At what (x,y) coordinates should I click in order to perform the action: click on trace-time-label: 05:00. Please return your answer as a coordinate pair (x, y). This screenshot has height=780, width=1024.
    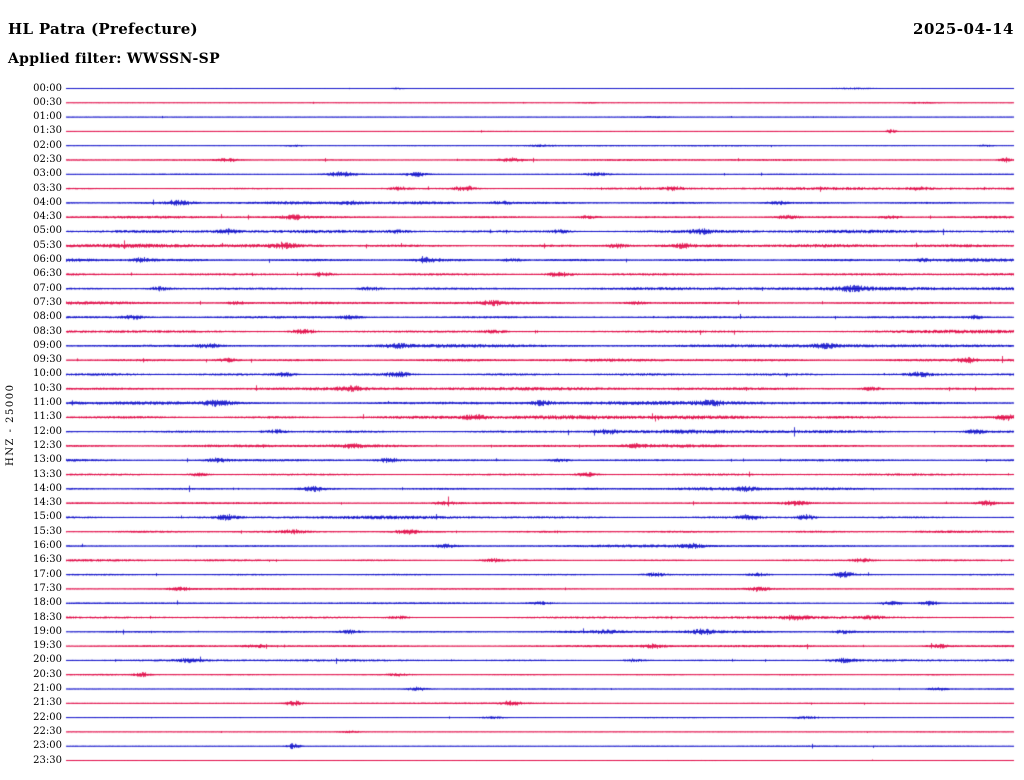
    Looking at the image, I should click on (47, 231).